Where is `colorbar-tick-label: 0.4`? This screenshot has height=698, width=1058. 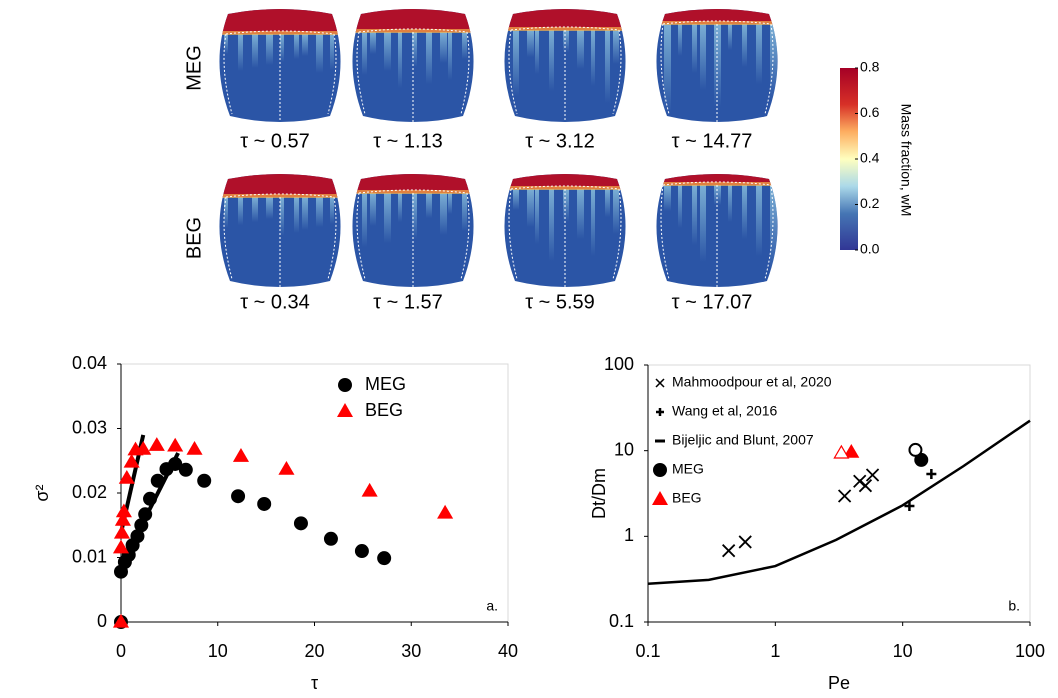
colorbar-tick-label: 0.4 is located at coordinates (870, 158).